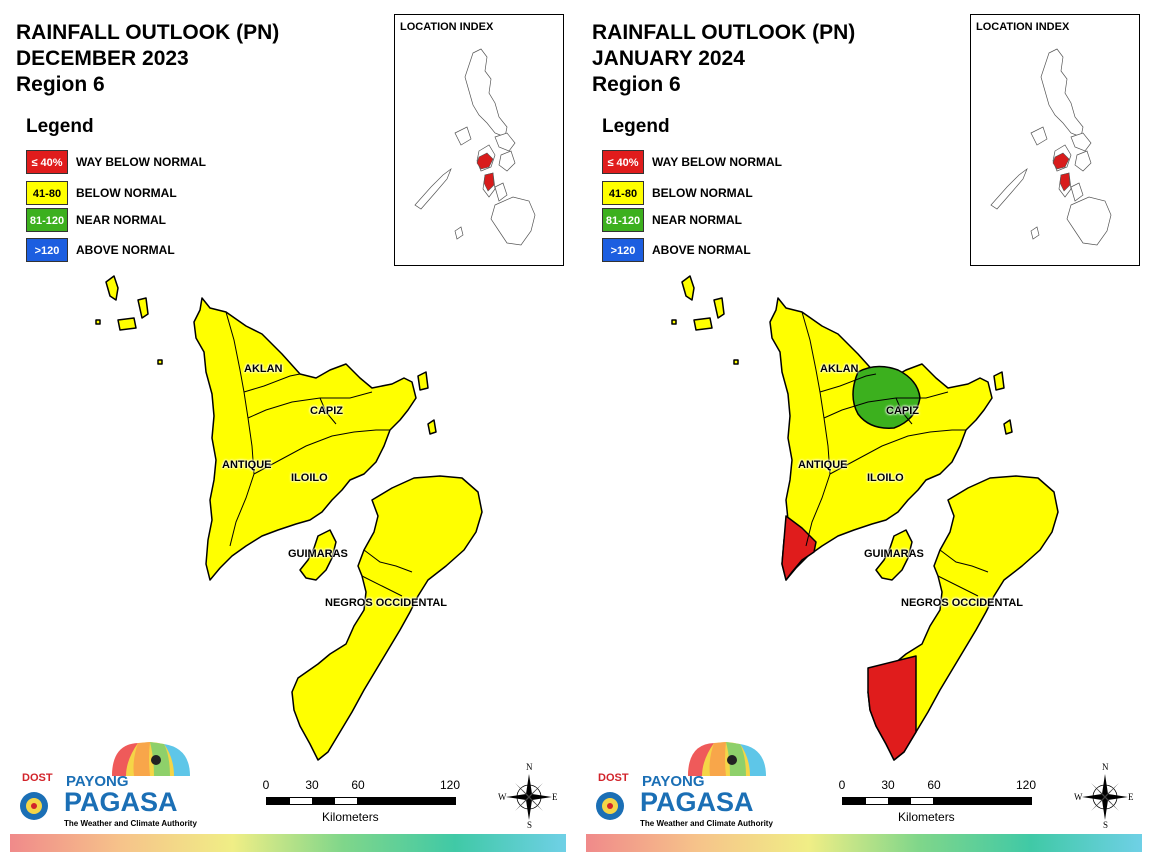  I want to click on legend-label: BELOW NORMAL, so click(126, 193).